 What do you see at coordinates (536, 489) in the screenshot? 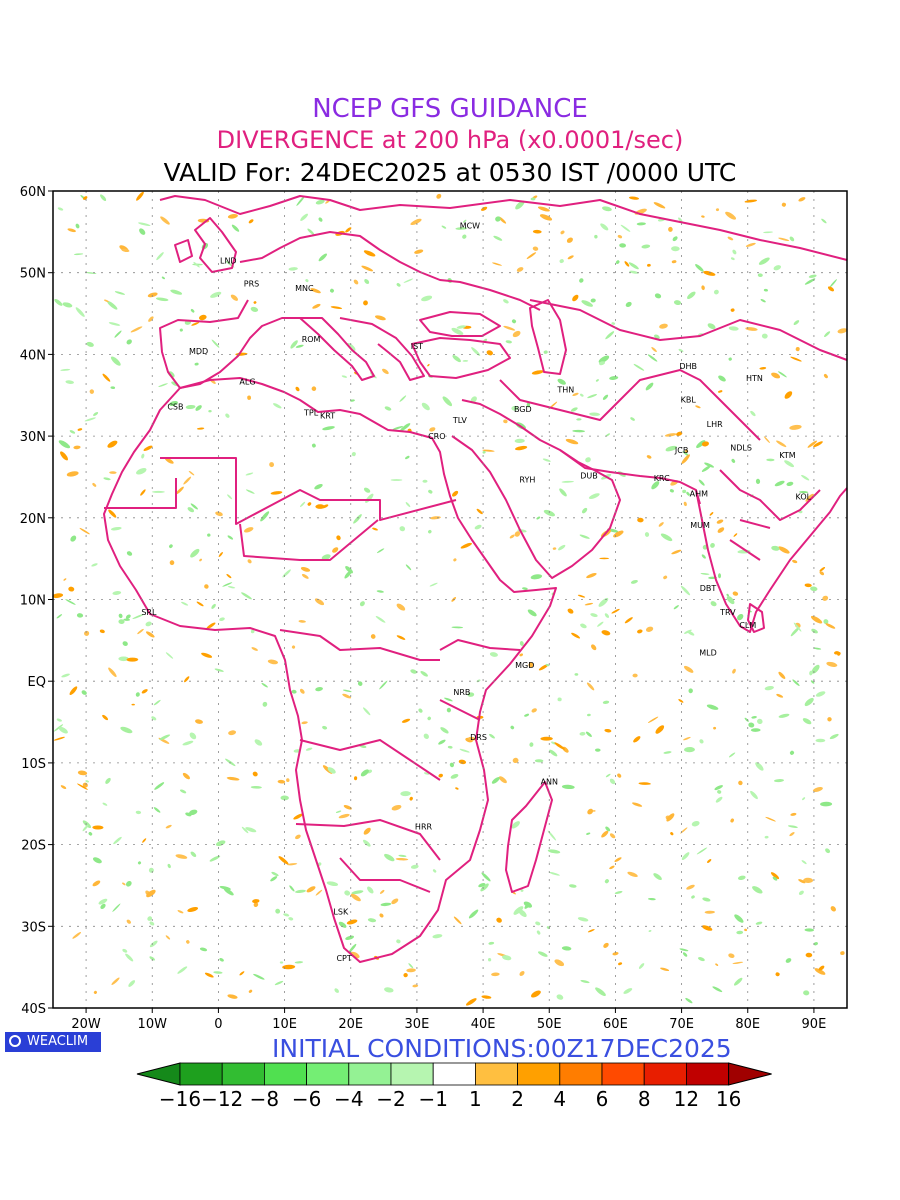
I see `coastline-arabia` at bounding box center [536, 489].